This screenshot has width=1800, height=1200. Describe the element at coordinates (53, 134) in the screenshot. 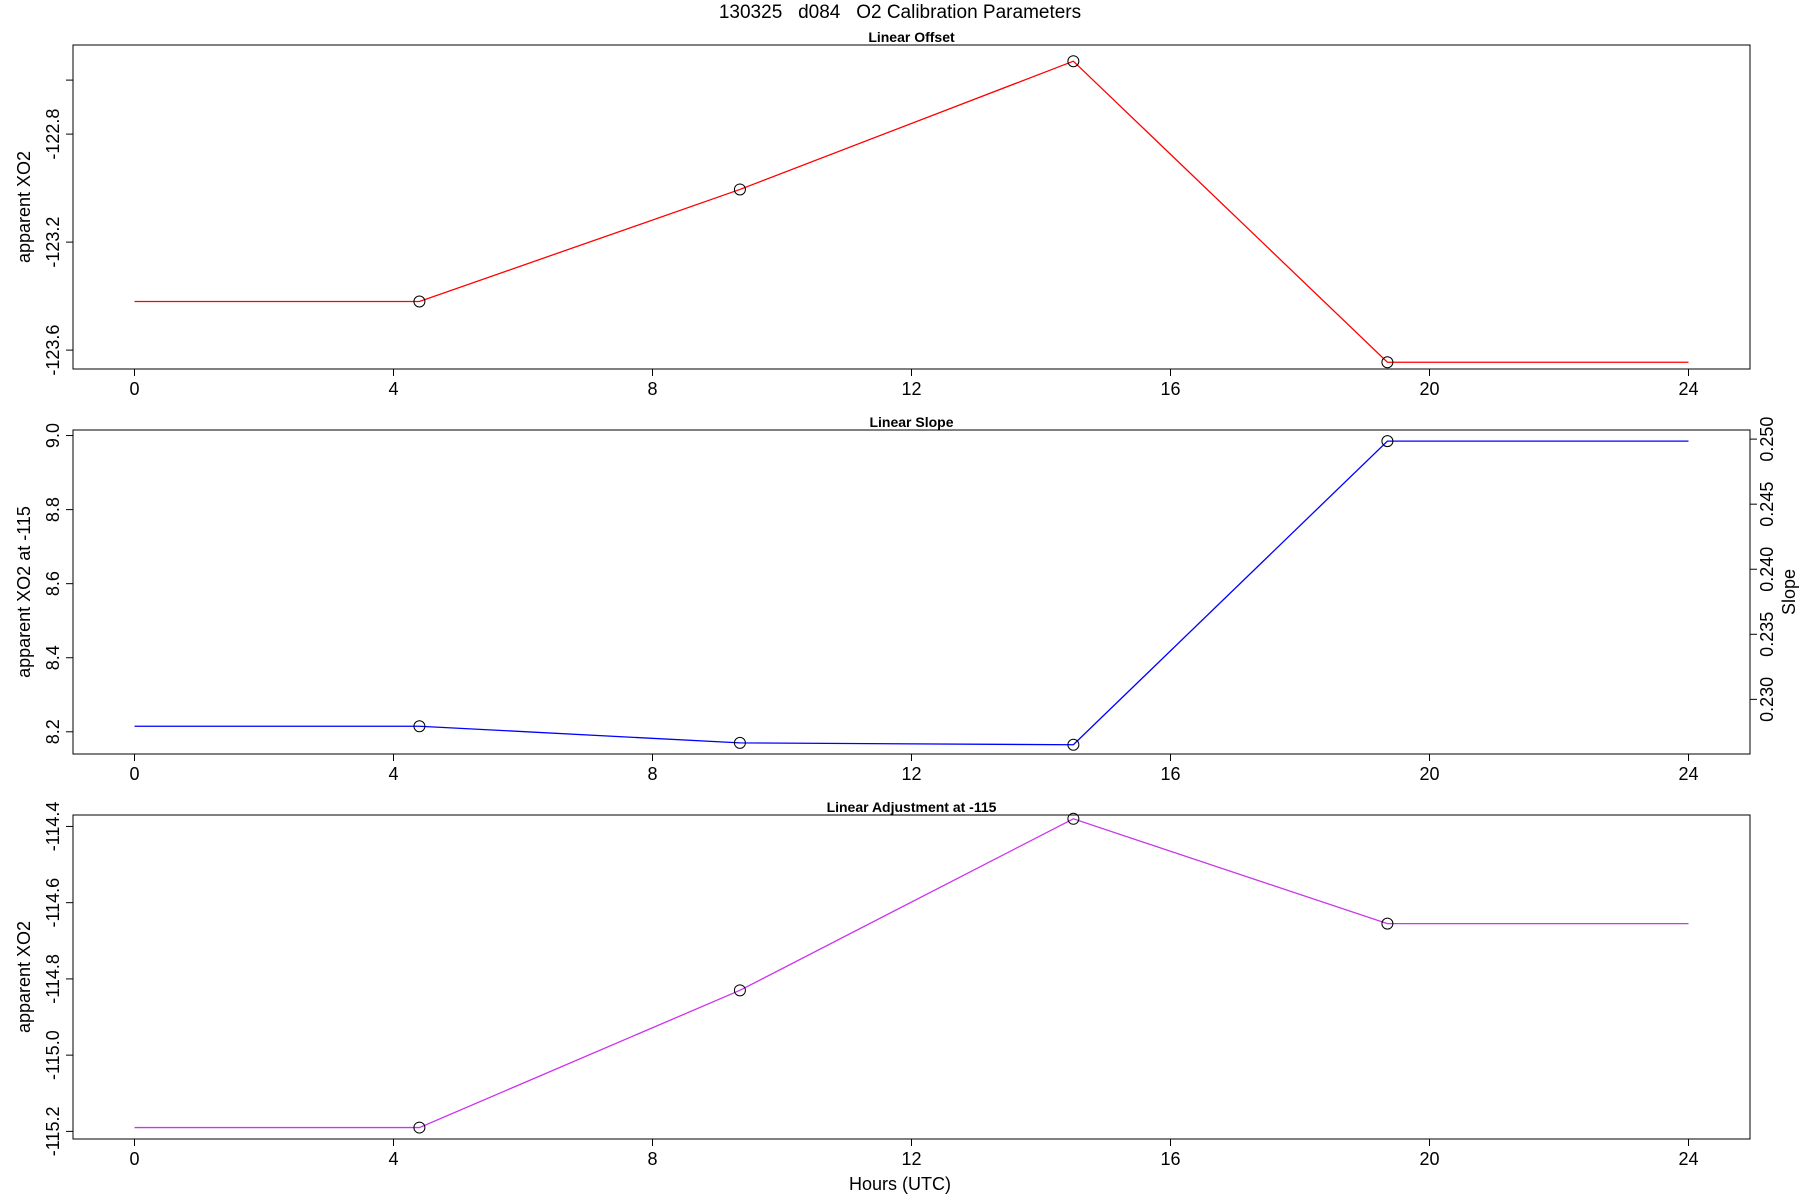

I see `y-tick-label: -122.8` at that location.